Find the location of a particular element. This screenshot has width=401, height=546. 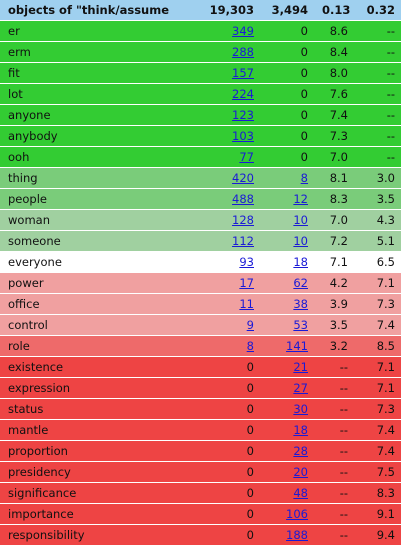

row-count-2-link: 30 is located at coordinates (300, 409).